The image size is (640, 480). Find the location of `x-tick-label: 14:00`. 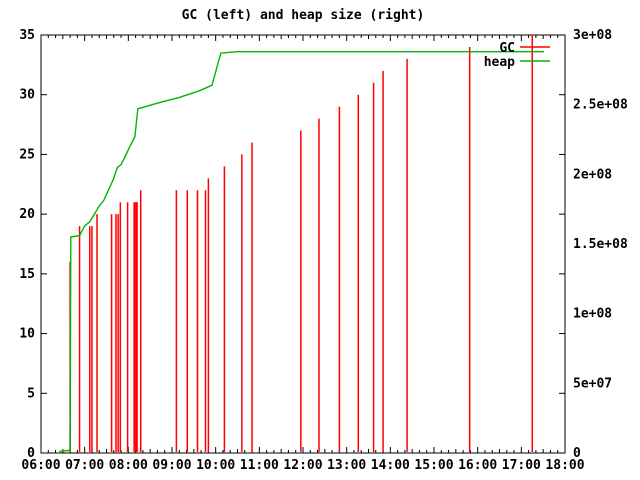

x-tick-label: 14:00 is located at coordinates (390, 465).